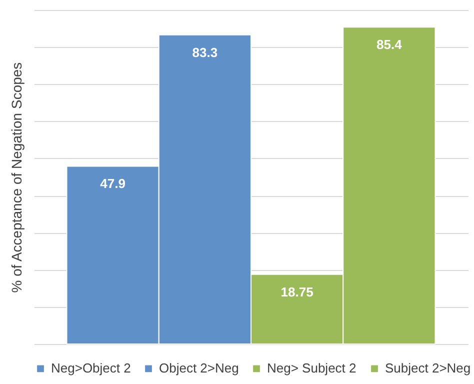  I want to click on legend-label: Neg>Object 2, so click(91, 368).